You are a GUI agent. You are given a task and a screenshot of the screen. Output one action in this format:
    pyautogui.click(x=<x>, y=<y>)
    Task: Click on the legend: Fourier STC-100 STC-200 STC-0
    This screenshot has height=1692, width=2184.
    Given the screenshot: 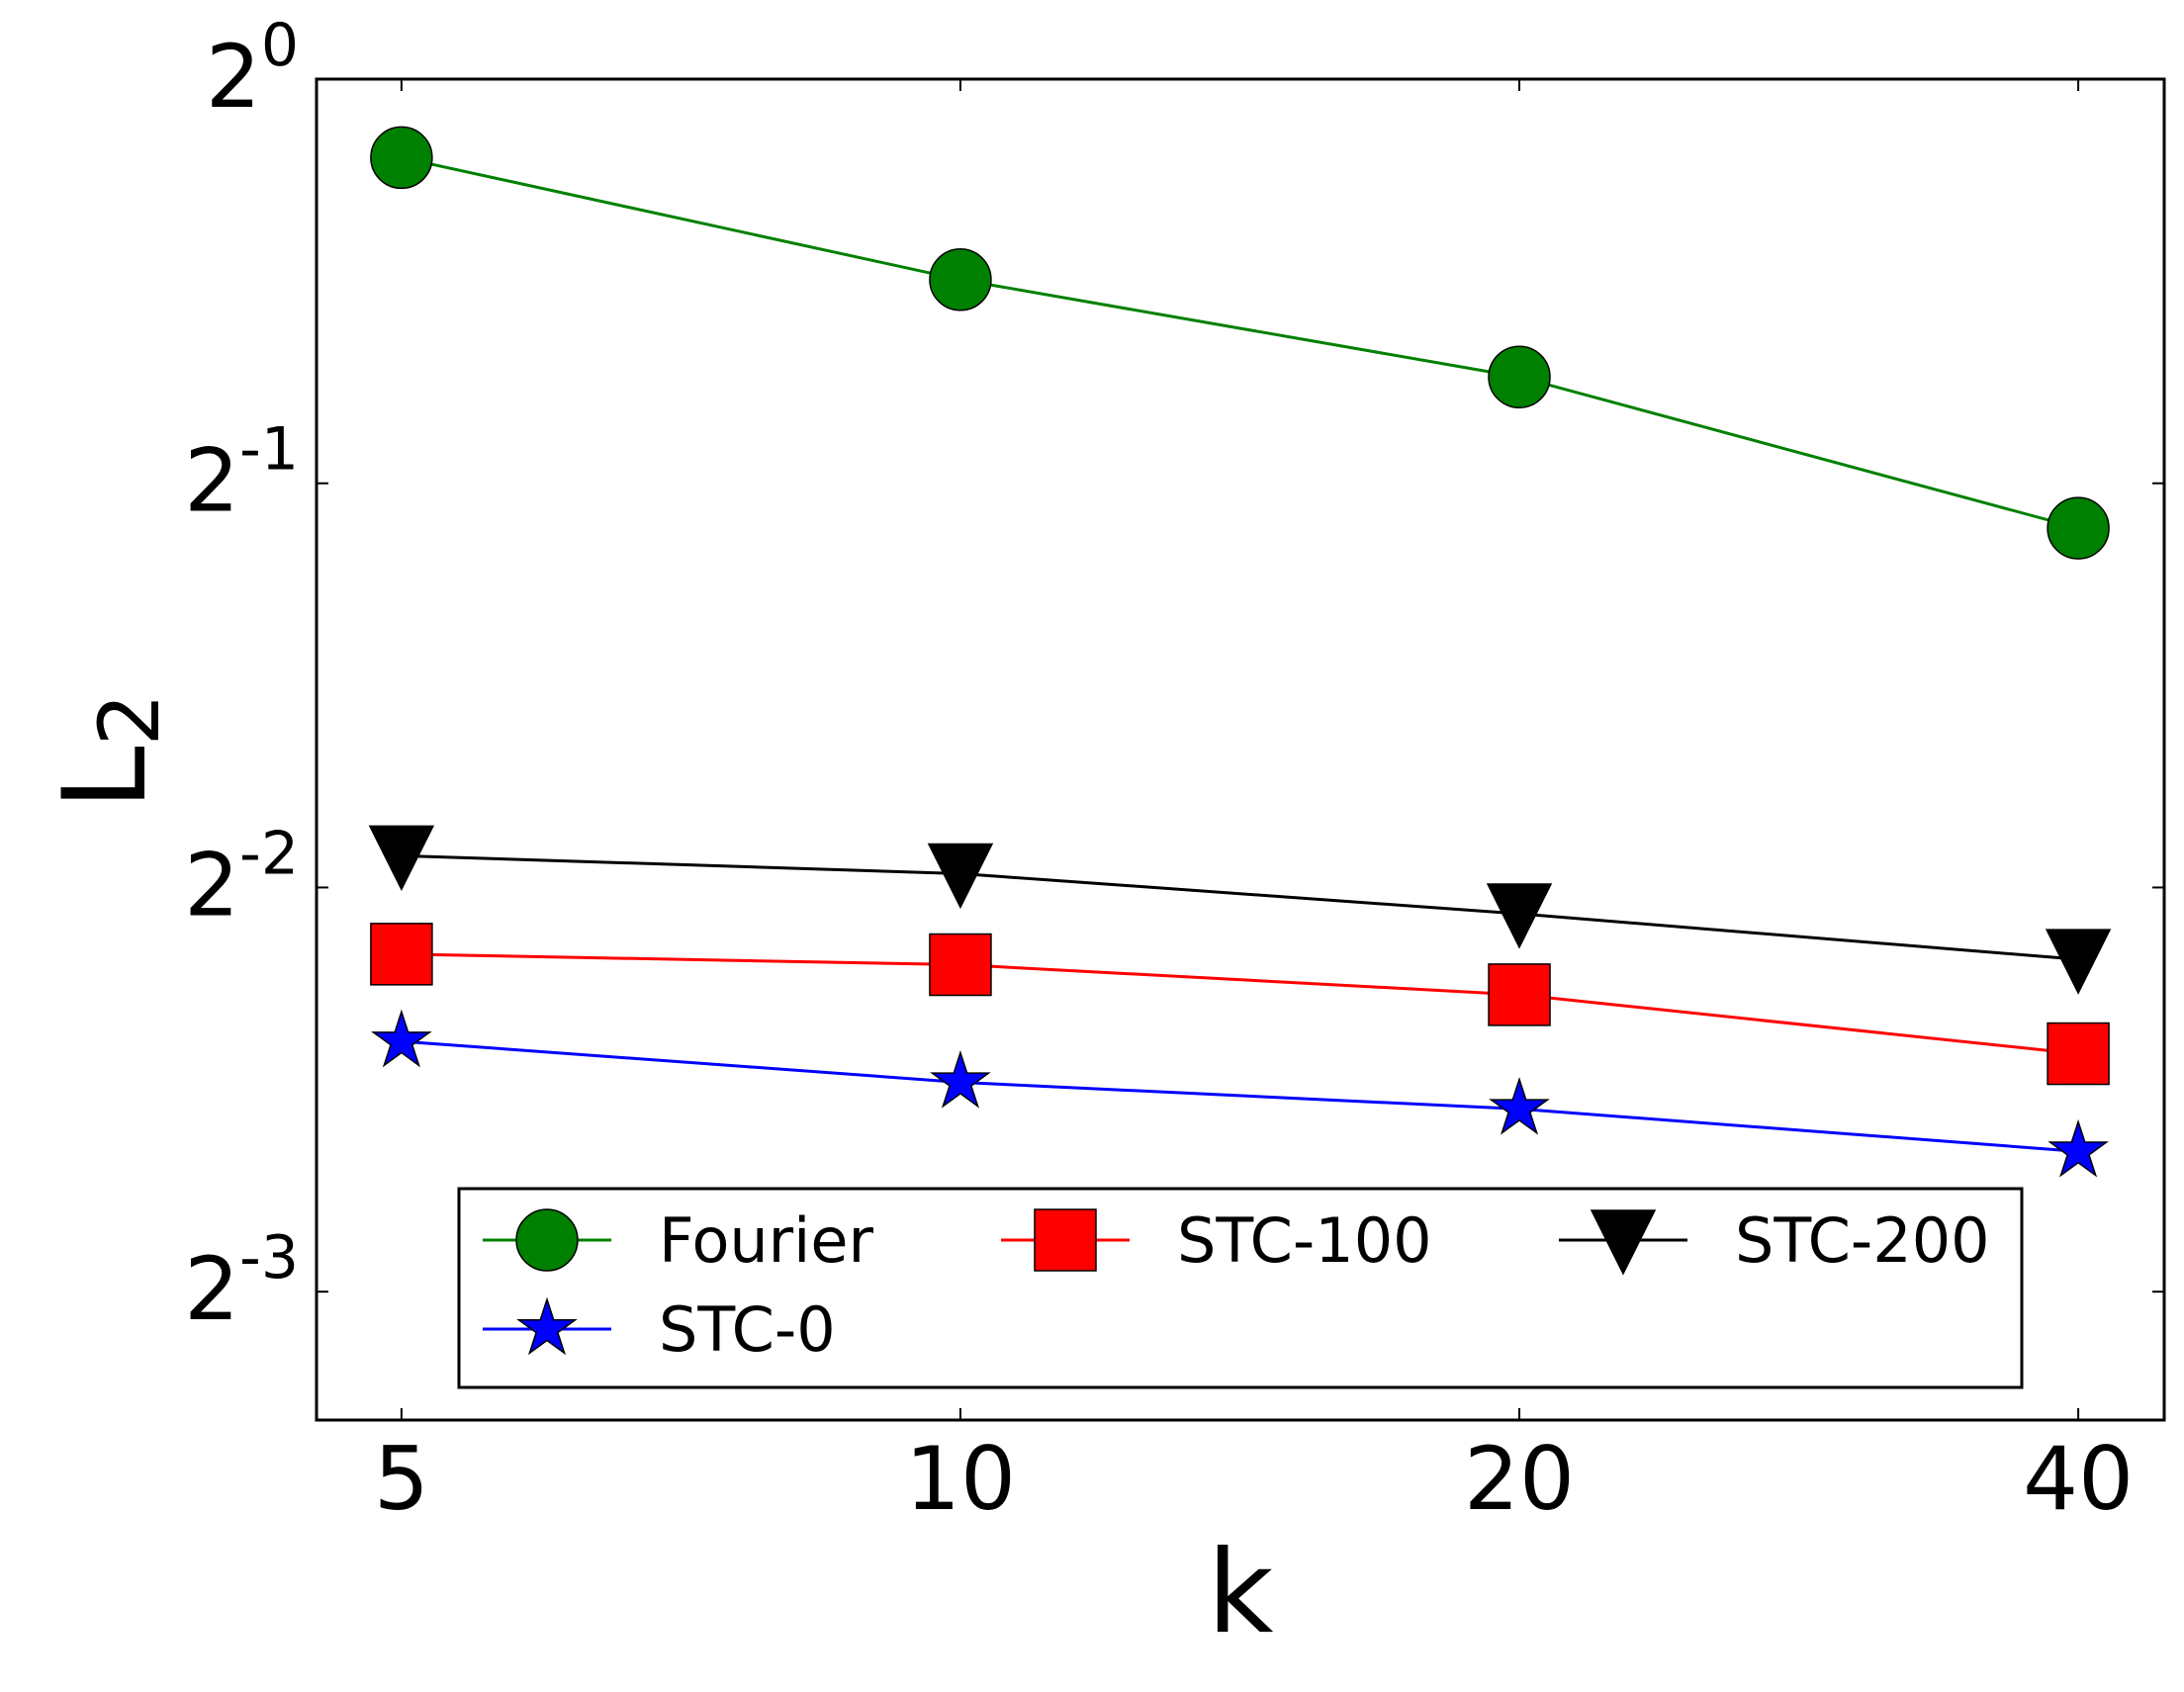 What is the action you would take?
    pyautogui.click(x=1240, y=1288)
    